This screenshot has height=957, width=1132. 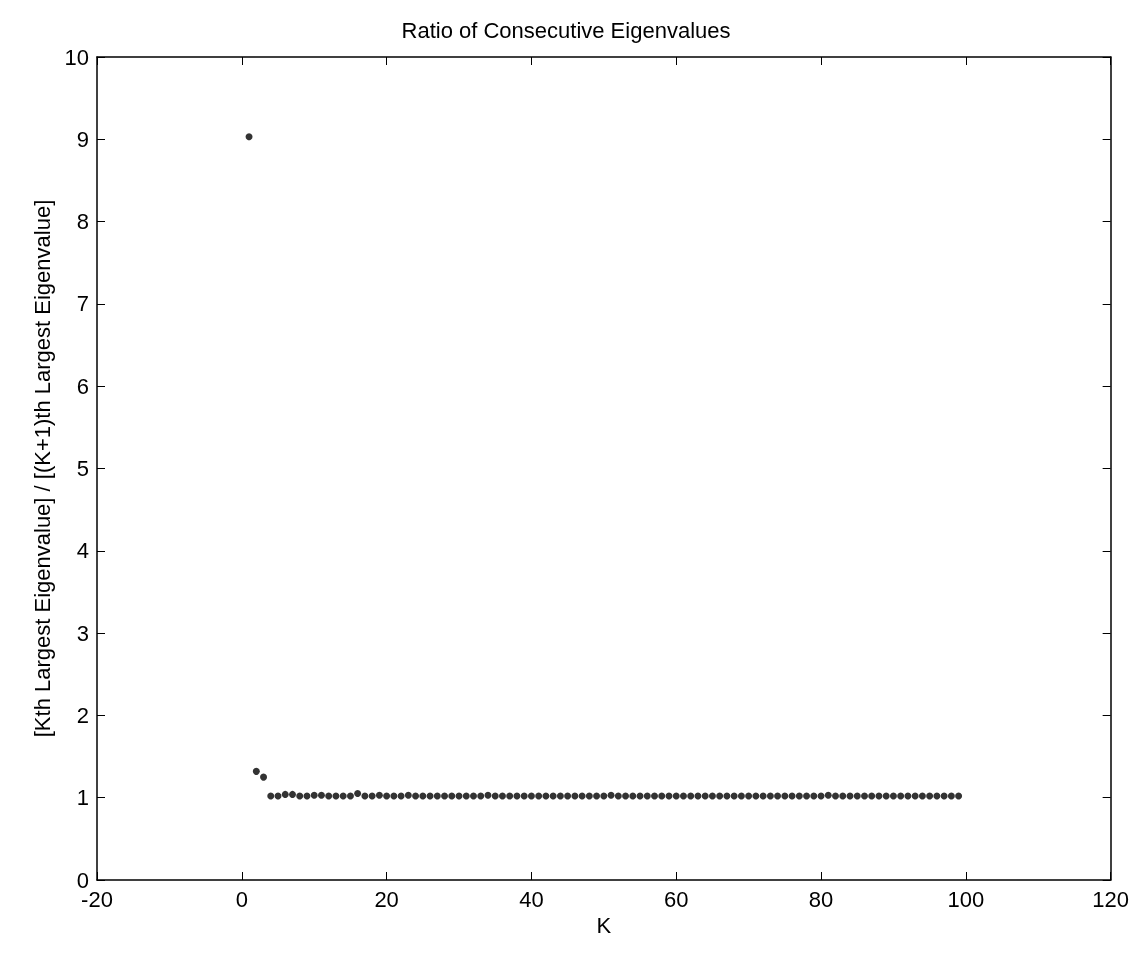 I want to click on y-tick-label: 4, so click(x=82, y=551).